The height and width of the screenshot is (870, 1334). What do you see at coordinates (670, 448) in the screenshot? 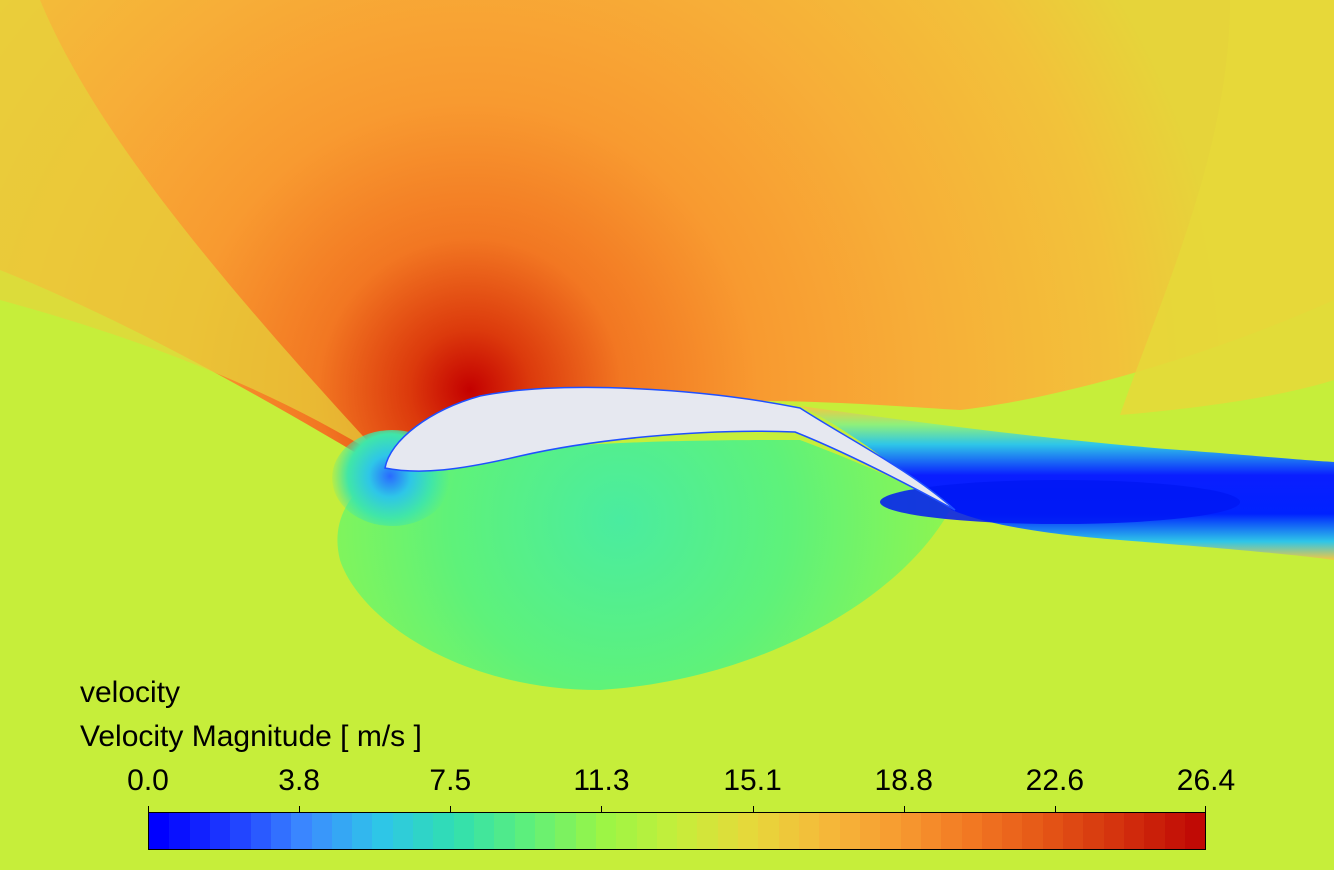
I see `airfoil-body` at bounding box center [670, 448].